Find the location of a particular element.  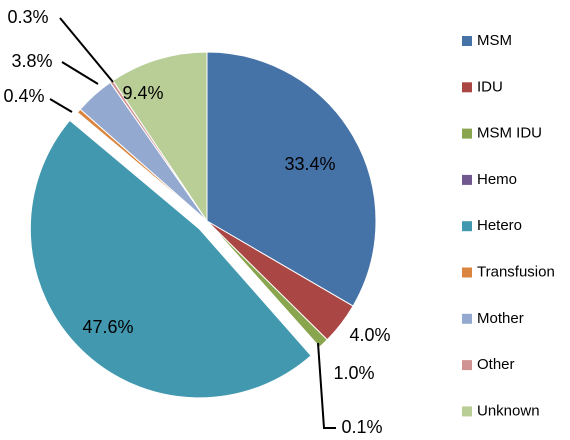

data-label: 4.0% is located at coordinates (369, 335).